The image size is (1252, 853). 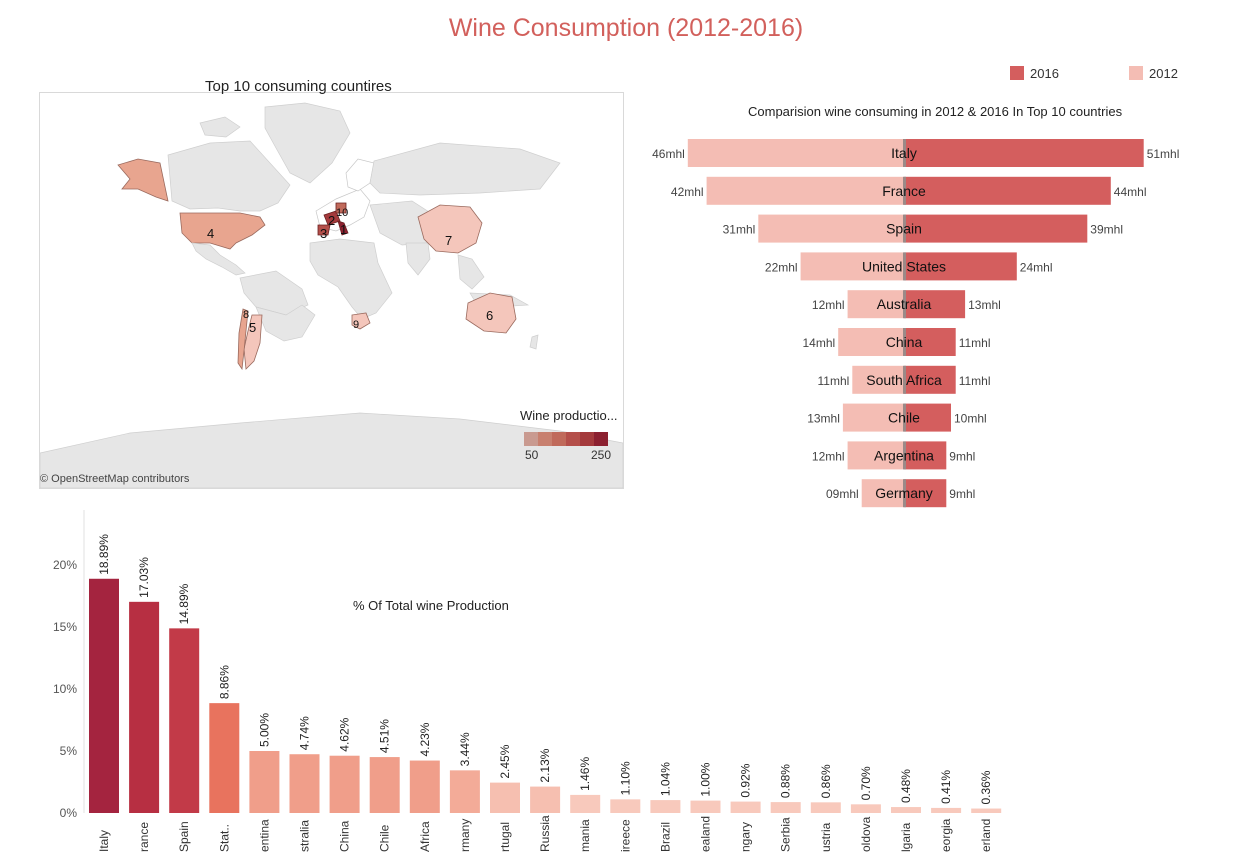 What do you see at coordinates (904, 266) in the screenshot?
I see `country-label-3: United States` at bounding box center [904, 266].